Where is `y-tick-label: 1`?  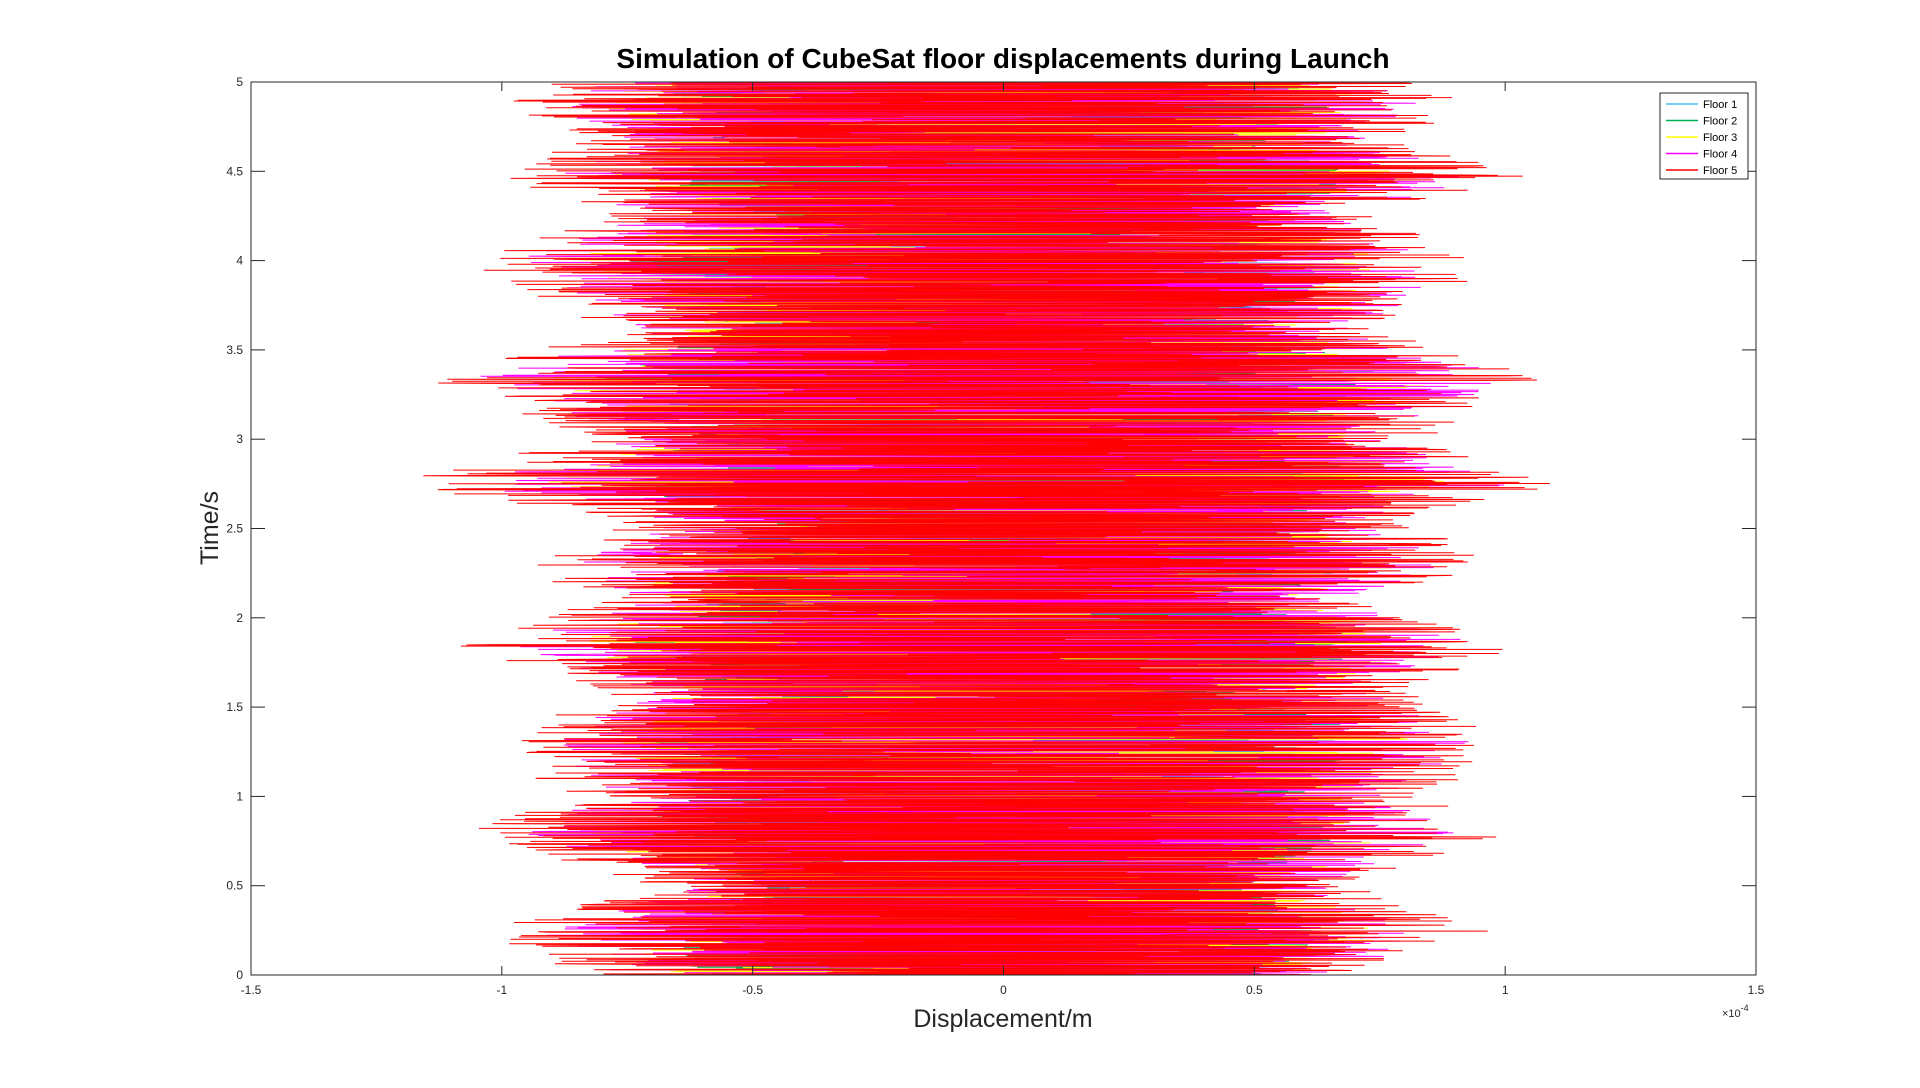 y-tick-label: 1 is located at coordinates (239, 796).